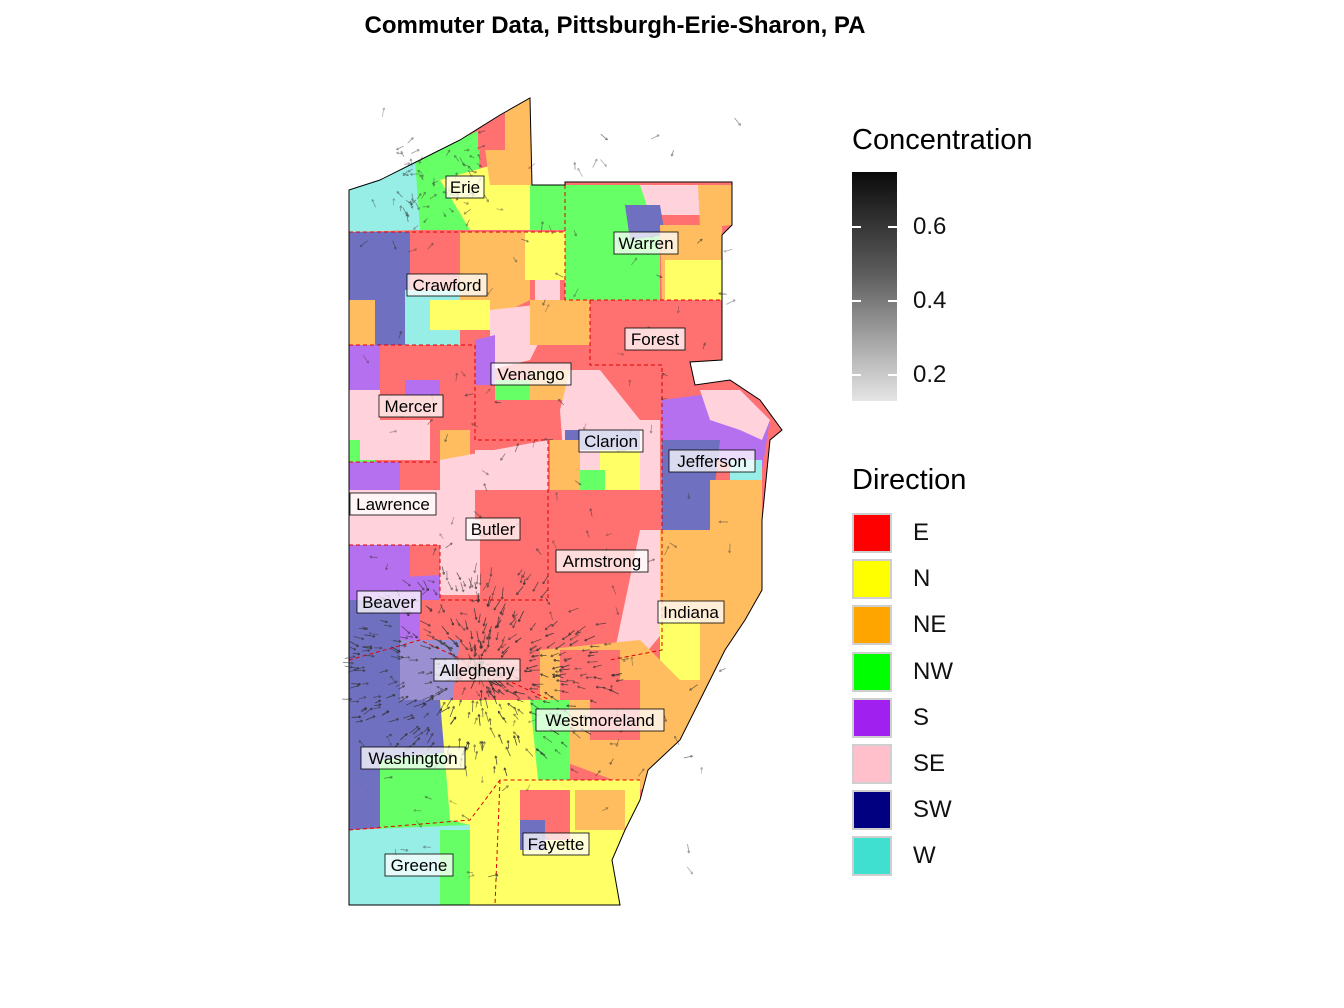 This screenshot has width=1344, height=1008. I want to click on svg-text: Clarion, so click(611, 441).